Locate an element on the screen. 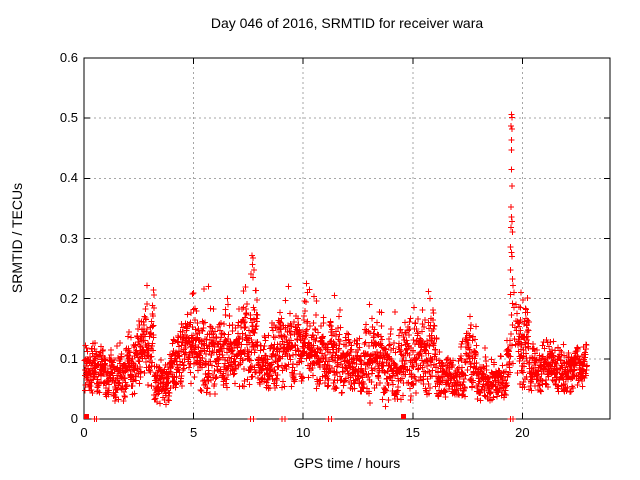  y-tick-label: 0 is located at coordinates (74, 418).